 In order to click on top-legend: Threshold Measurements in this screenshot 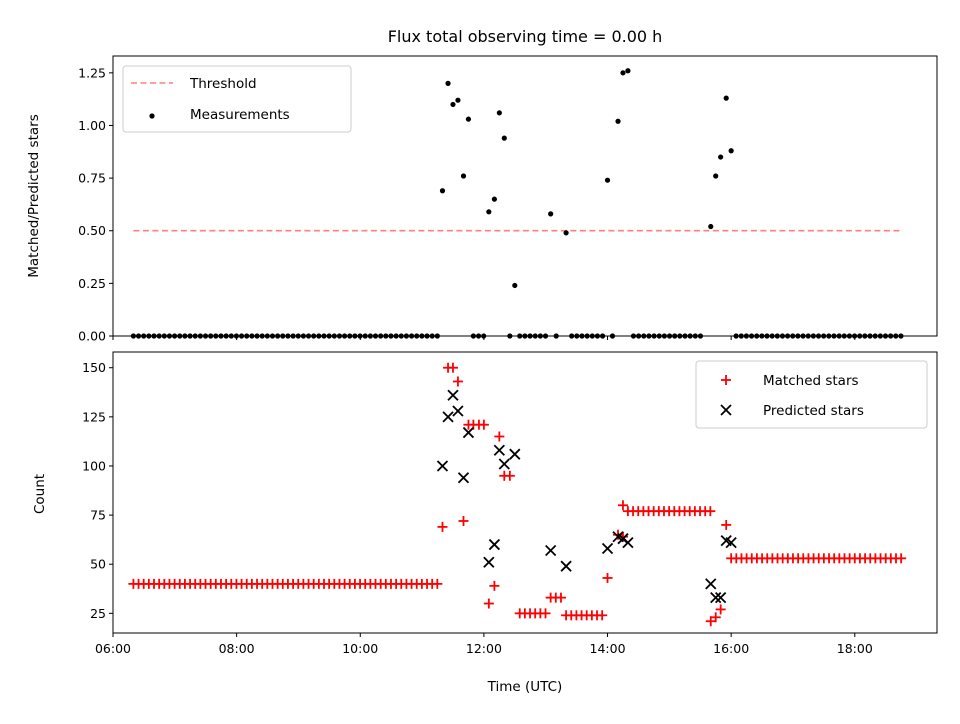, I will do `click(237, 99)`.